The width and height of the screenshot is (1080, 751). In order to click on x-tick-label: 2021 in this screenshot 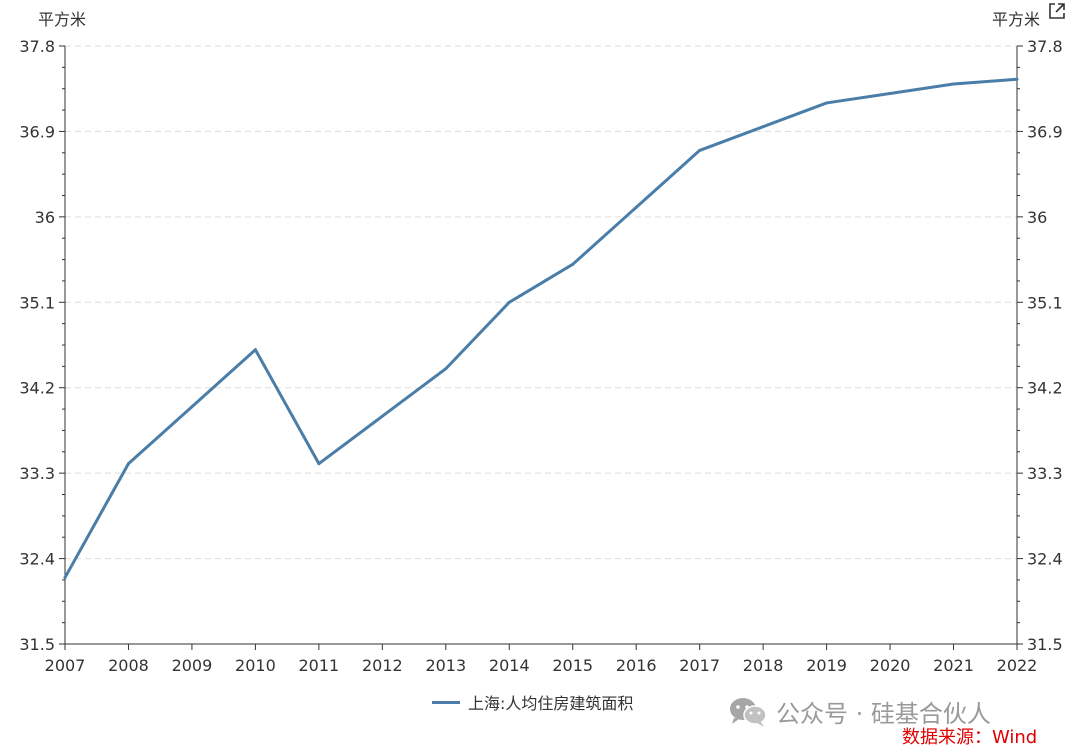, I will do `click(953, 665)`.